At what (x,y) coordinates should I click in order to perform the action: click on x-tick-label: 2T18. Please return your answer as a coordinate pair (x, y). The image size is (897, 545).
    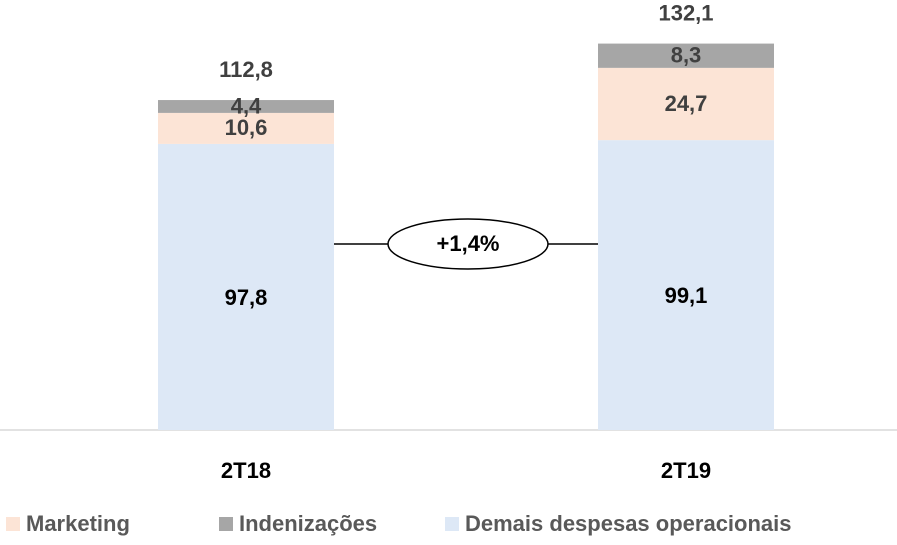
    Looking at the image, I should click on (246, 470).